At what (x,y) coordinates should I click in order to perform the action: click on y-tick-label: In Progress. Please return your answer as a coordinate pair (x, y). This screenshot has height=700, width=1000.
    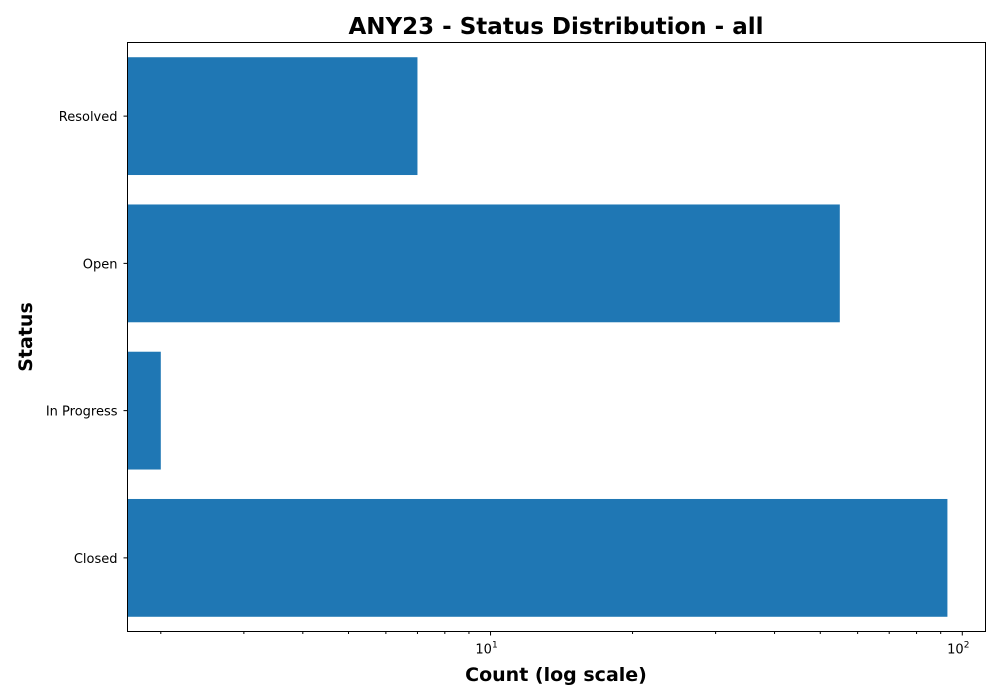
    Looking at the image, I should click on (82, 412).